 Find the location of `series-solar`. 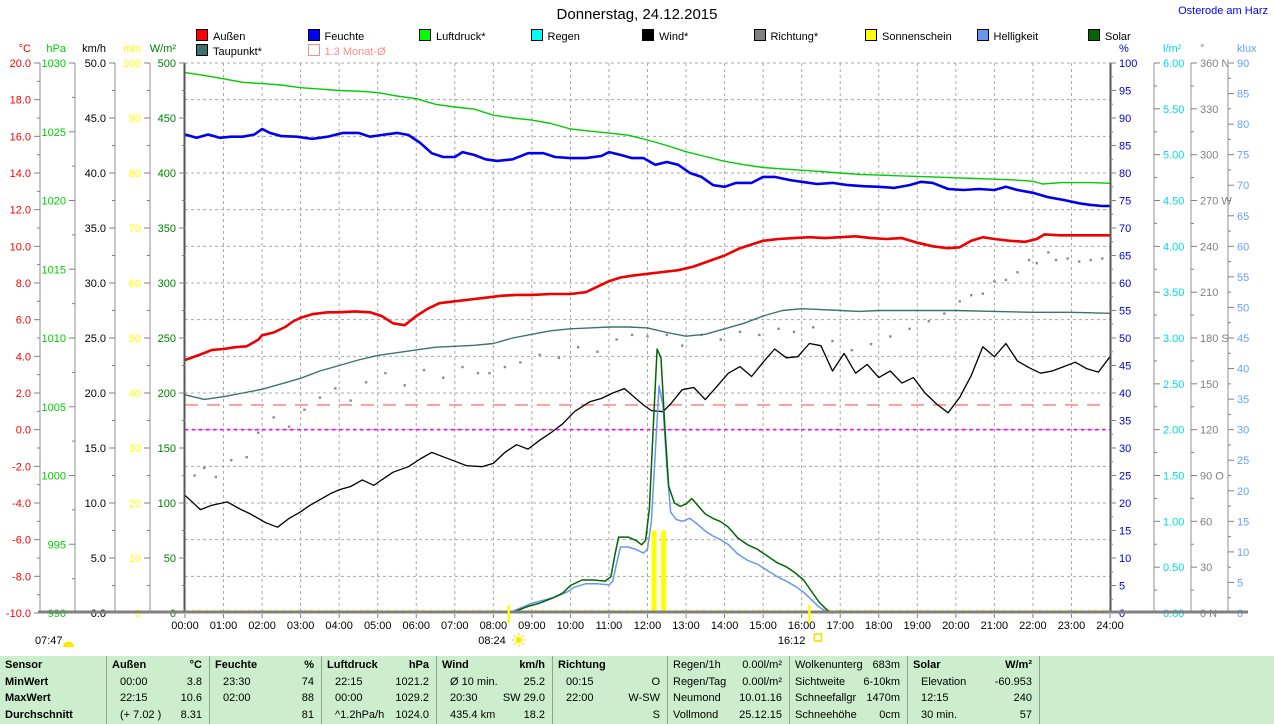

series-solar is located at coordinates (671, 481).